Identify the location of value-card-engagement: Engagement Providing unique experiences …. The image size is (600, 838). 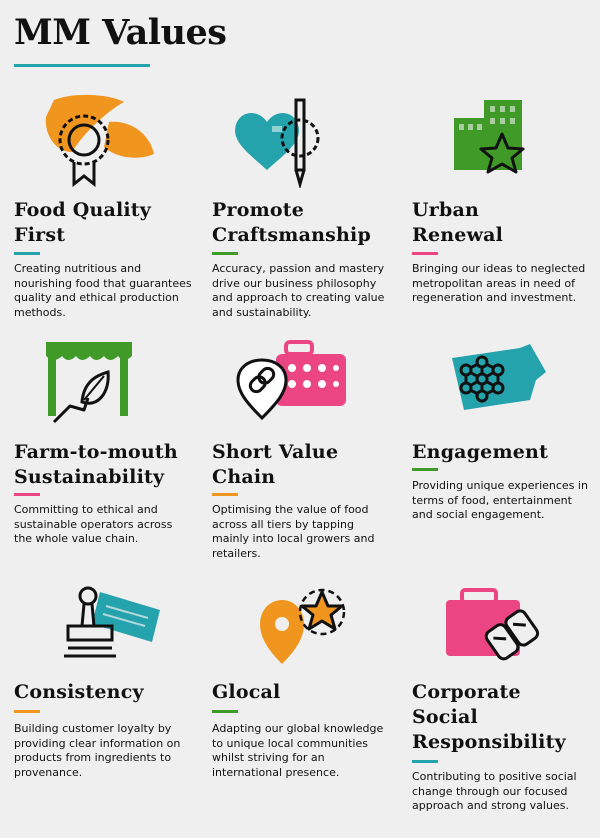
(502, 456).